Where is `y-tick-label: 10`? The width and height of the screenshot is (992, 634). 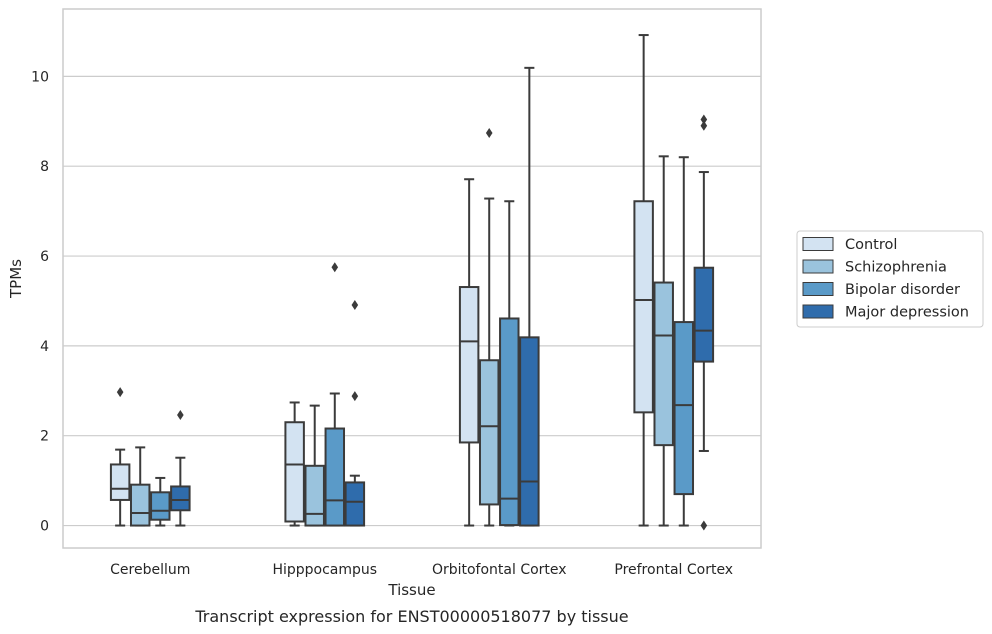 y-tick-label: 10 is located at coordinates (40, 77).